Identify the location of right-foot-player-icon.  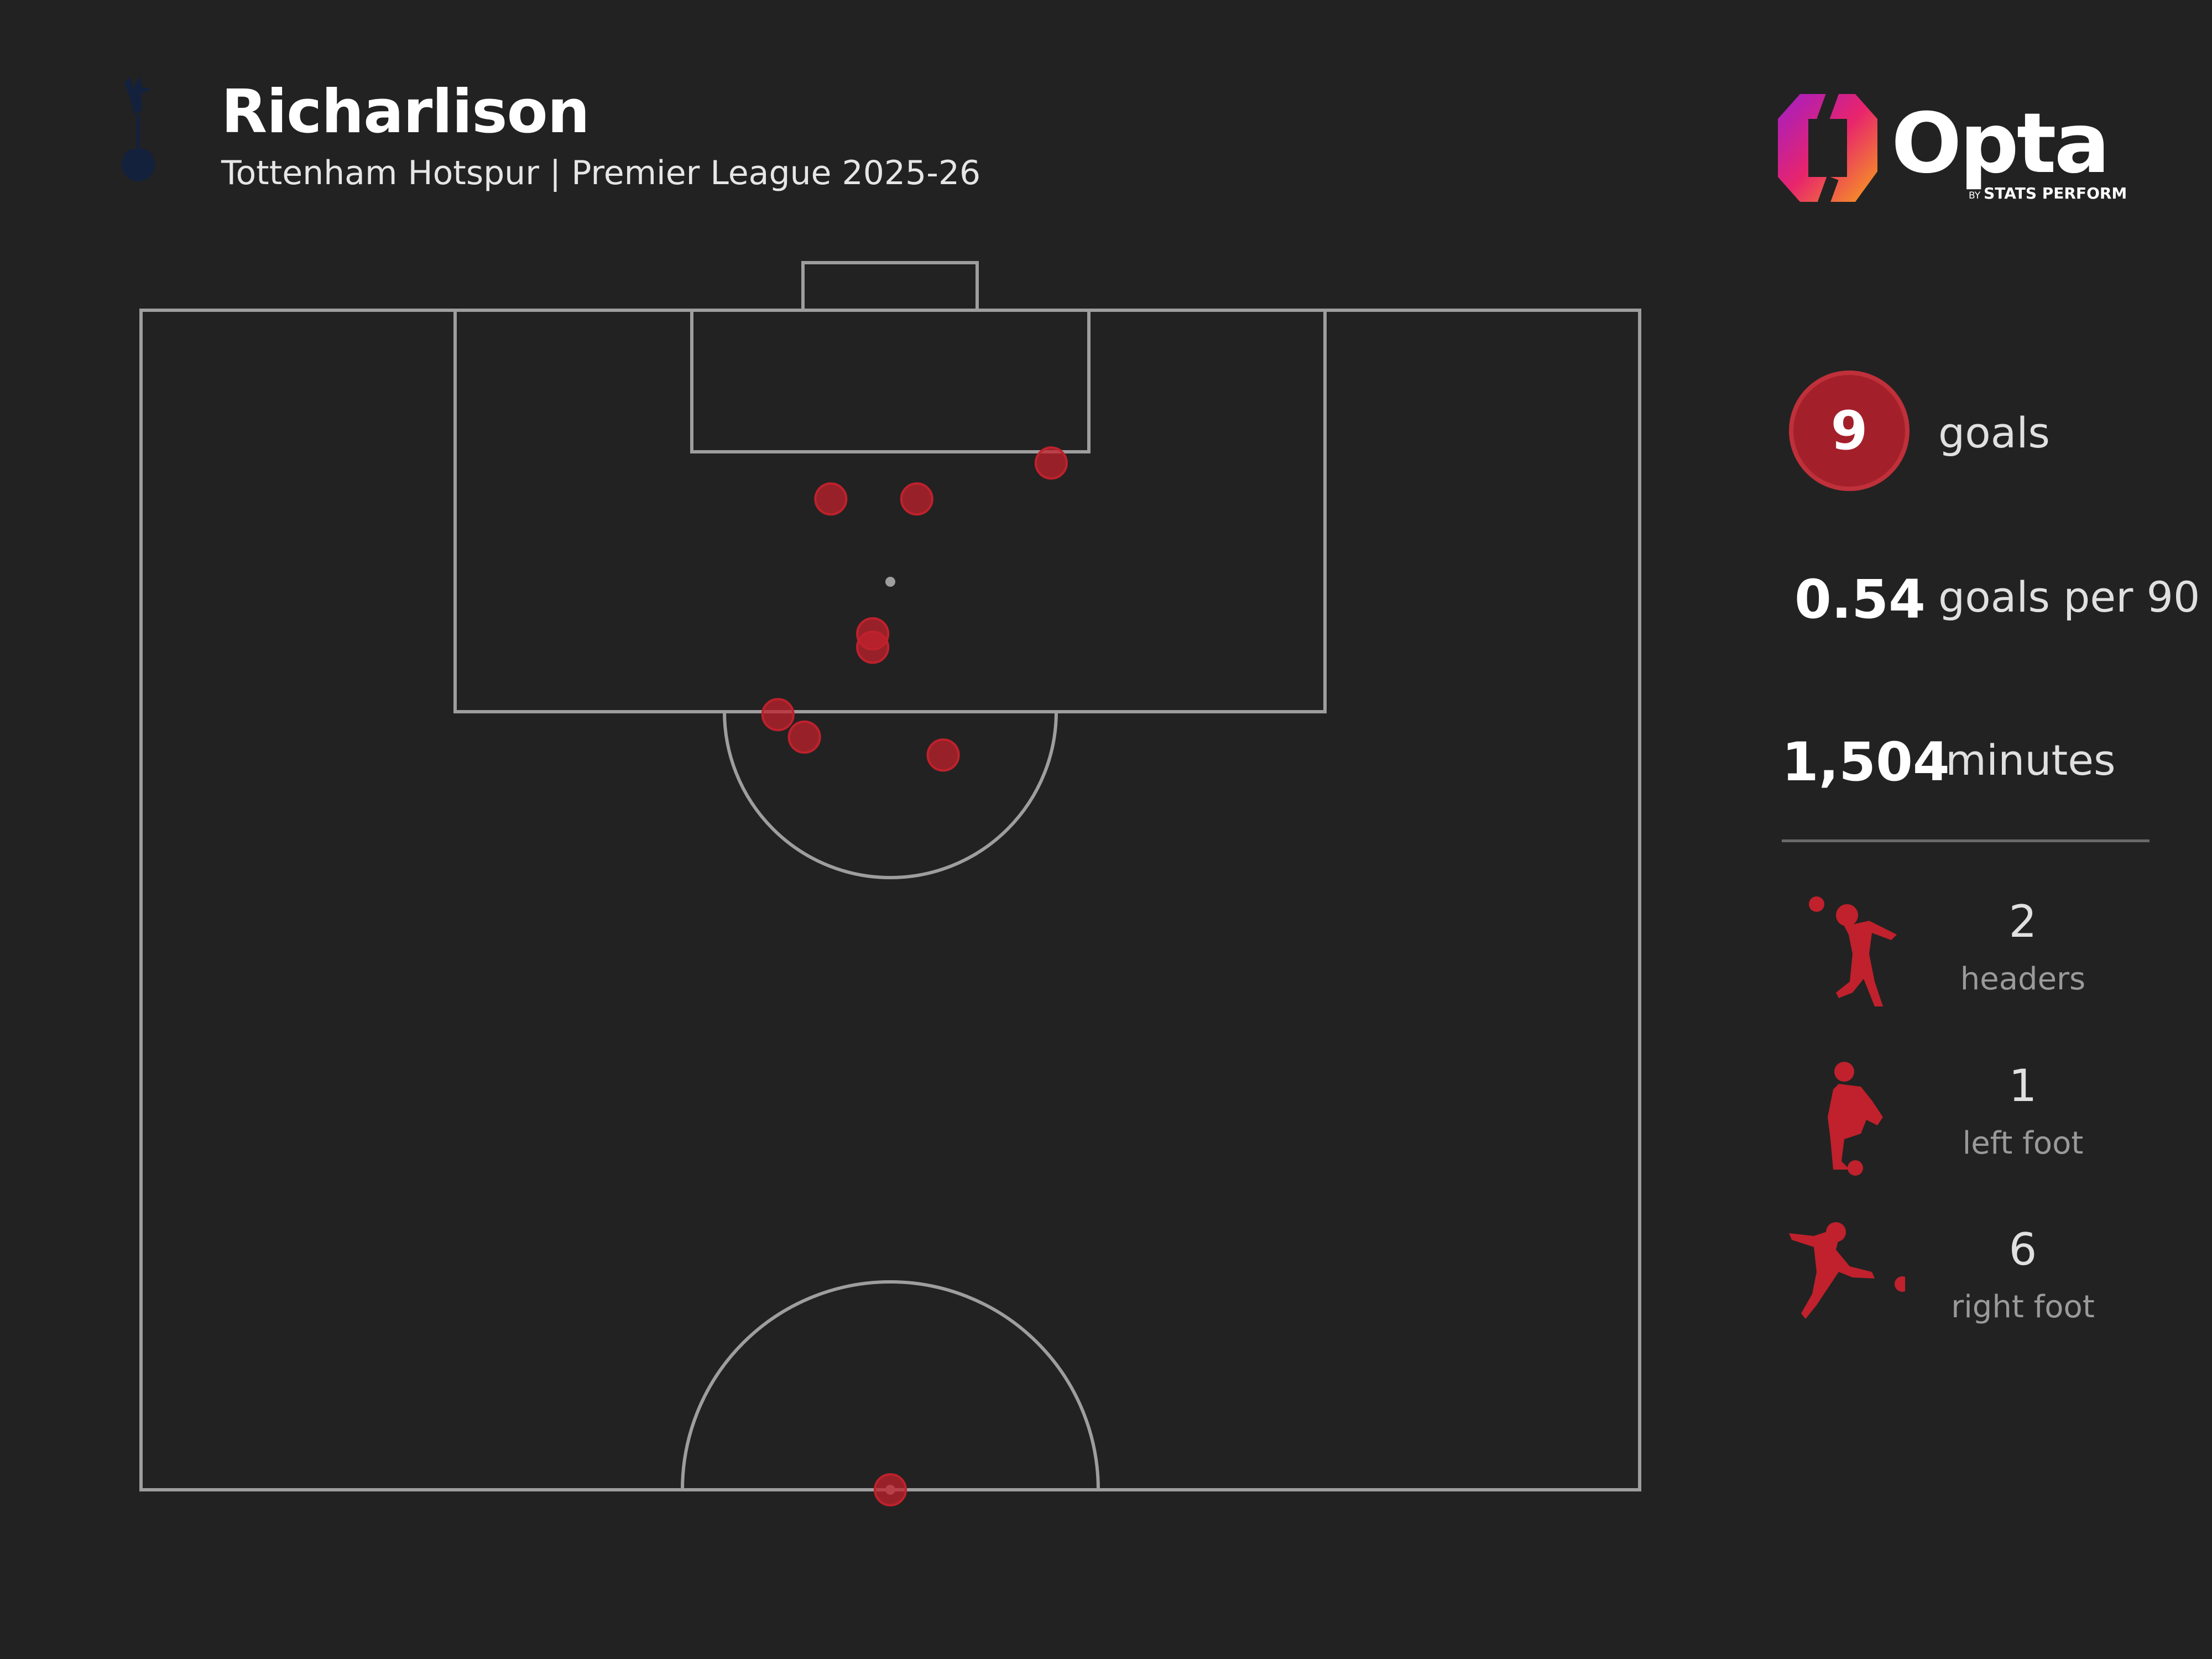
(1847, 1271).